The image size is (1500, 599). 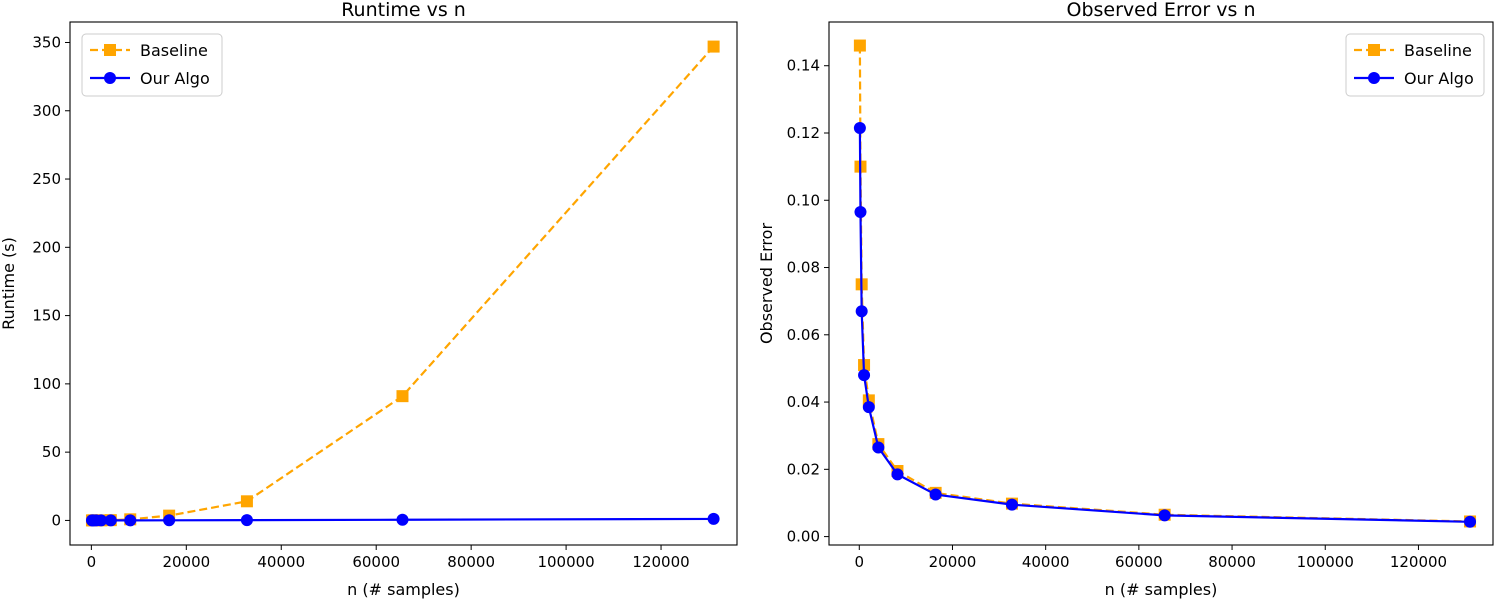 I want to click on y-tick-label: 300, so click(x=46, y=111).